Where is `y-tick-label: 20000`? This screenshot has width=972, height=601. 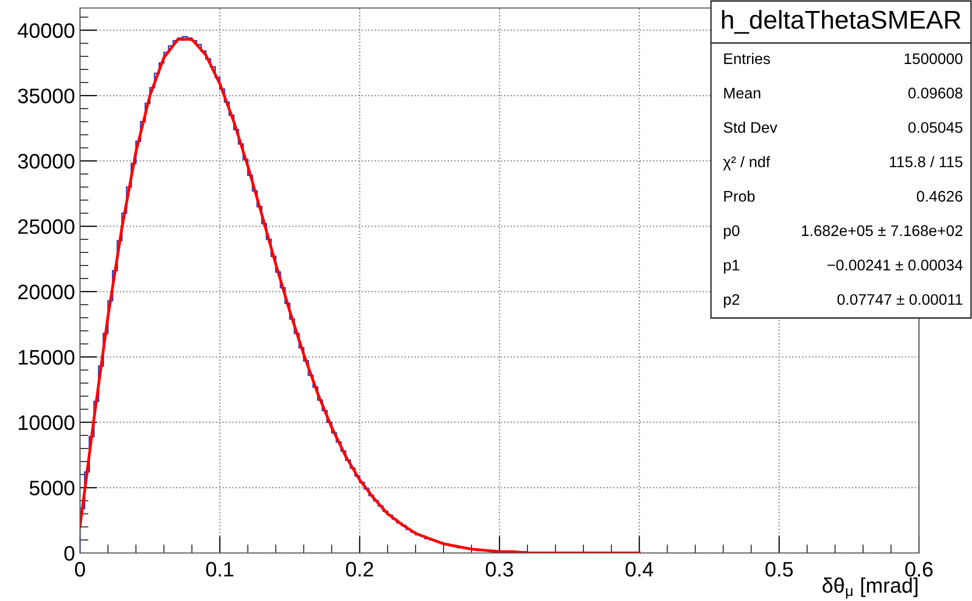
y-tick-label: 20000 is located at coordinates (46, 292).